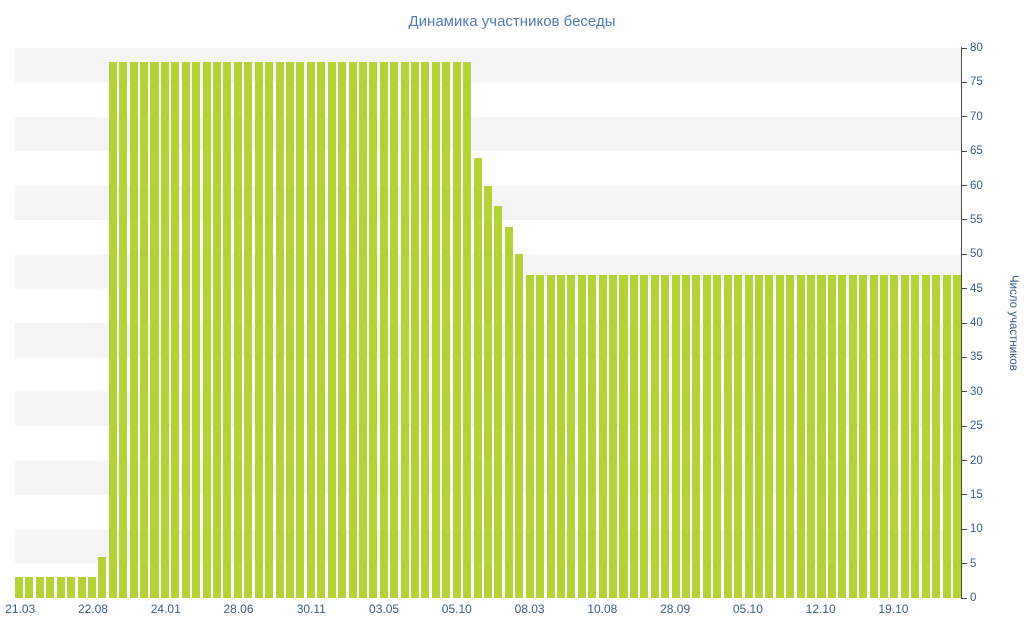 This screenshot has width=1024, height=640. I want to click on y-axis-title: Число участников, so click(1013, 323).